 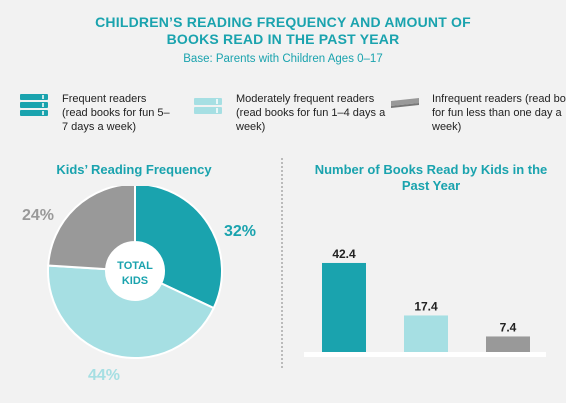 I want to click on bar-chart: 42.4 17.4 7.4, so click(x=425, y=302).